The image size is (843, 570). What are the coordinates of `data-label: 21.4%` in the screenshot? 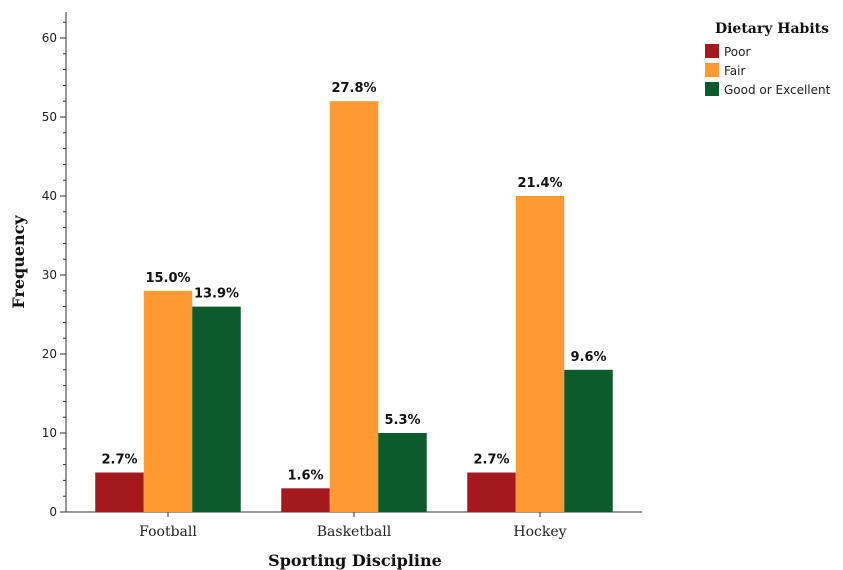 It's located at (539, 183).